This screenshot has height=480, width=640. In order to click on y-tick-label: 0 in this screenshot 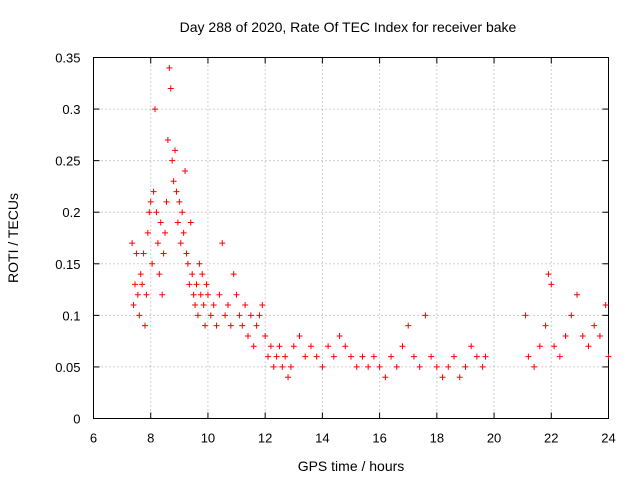, I will do `click(76, 419)`.